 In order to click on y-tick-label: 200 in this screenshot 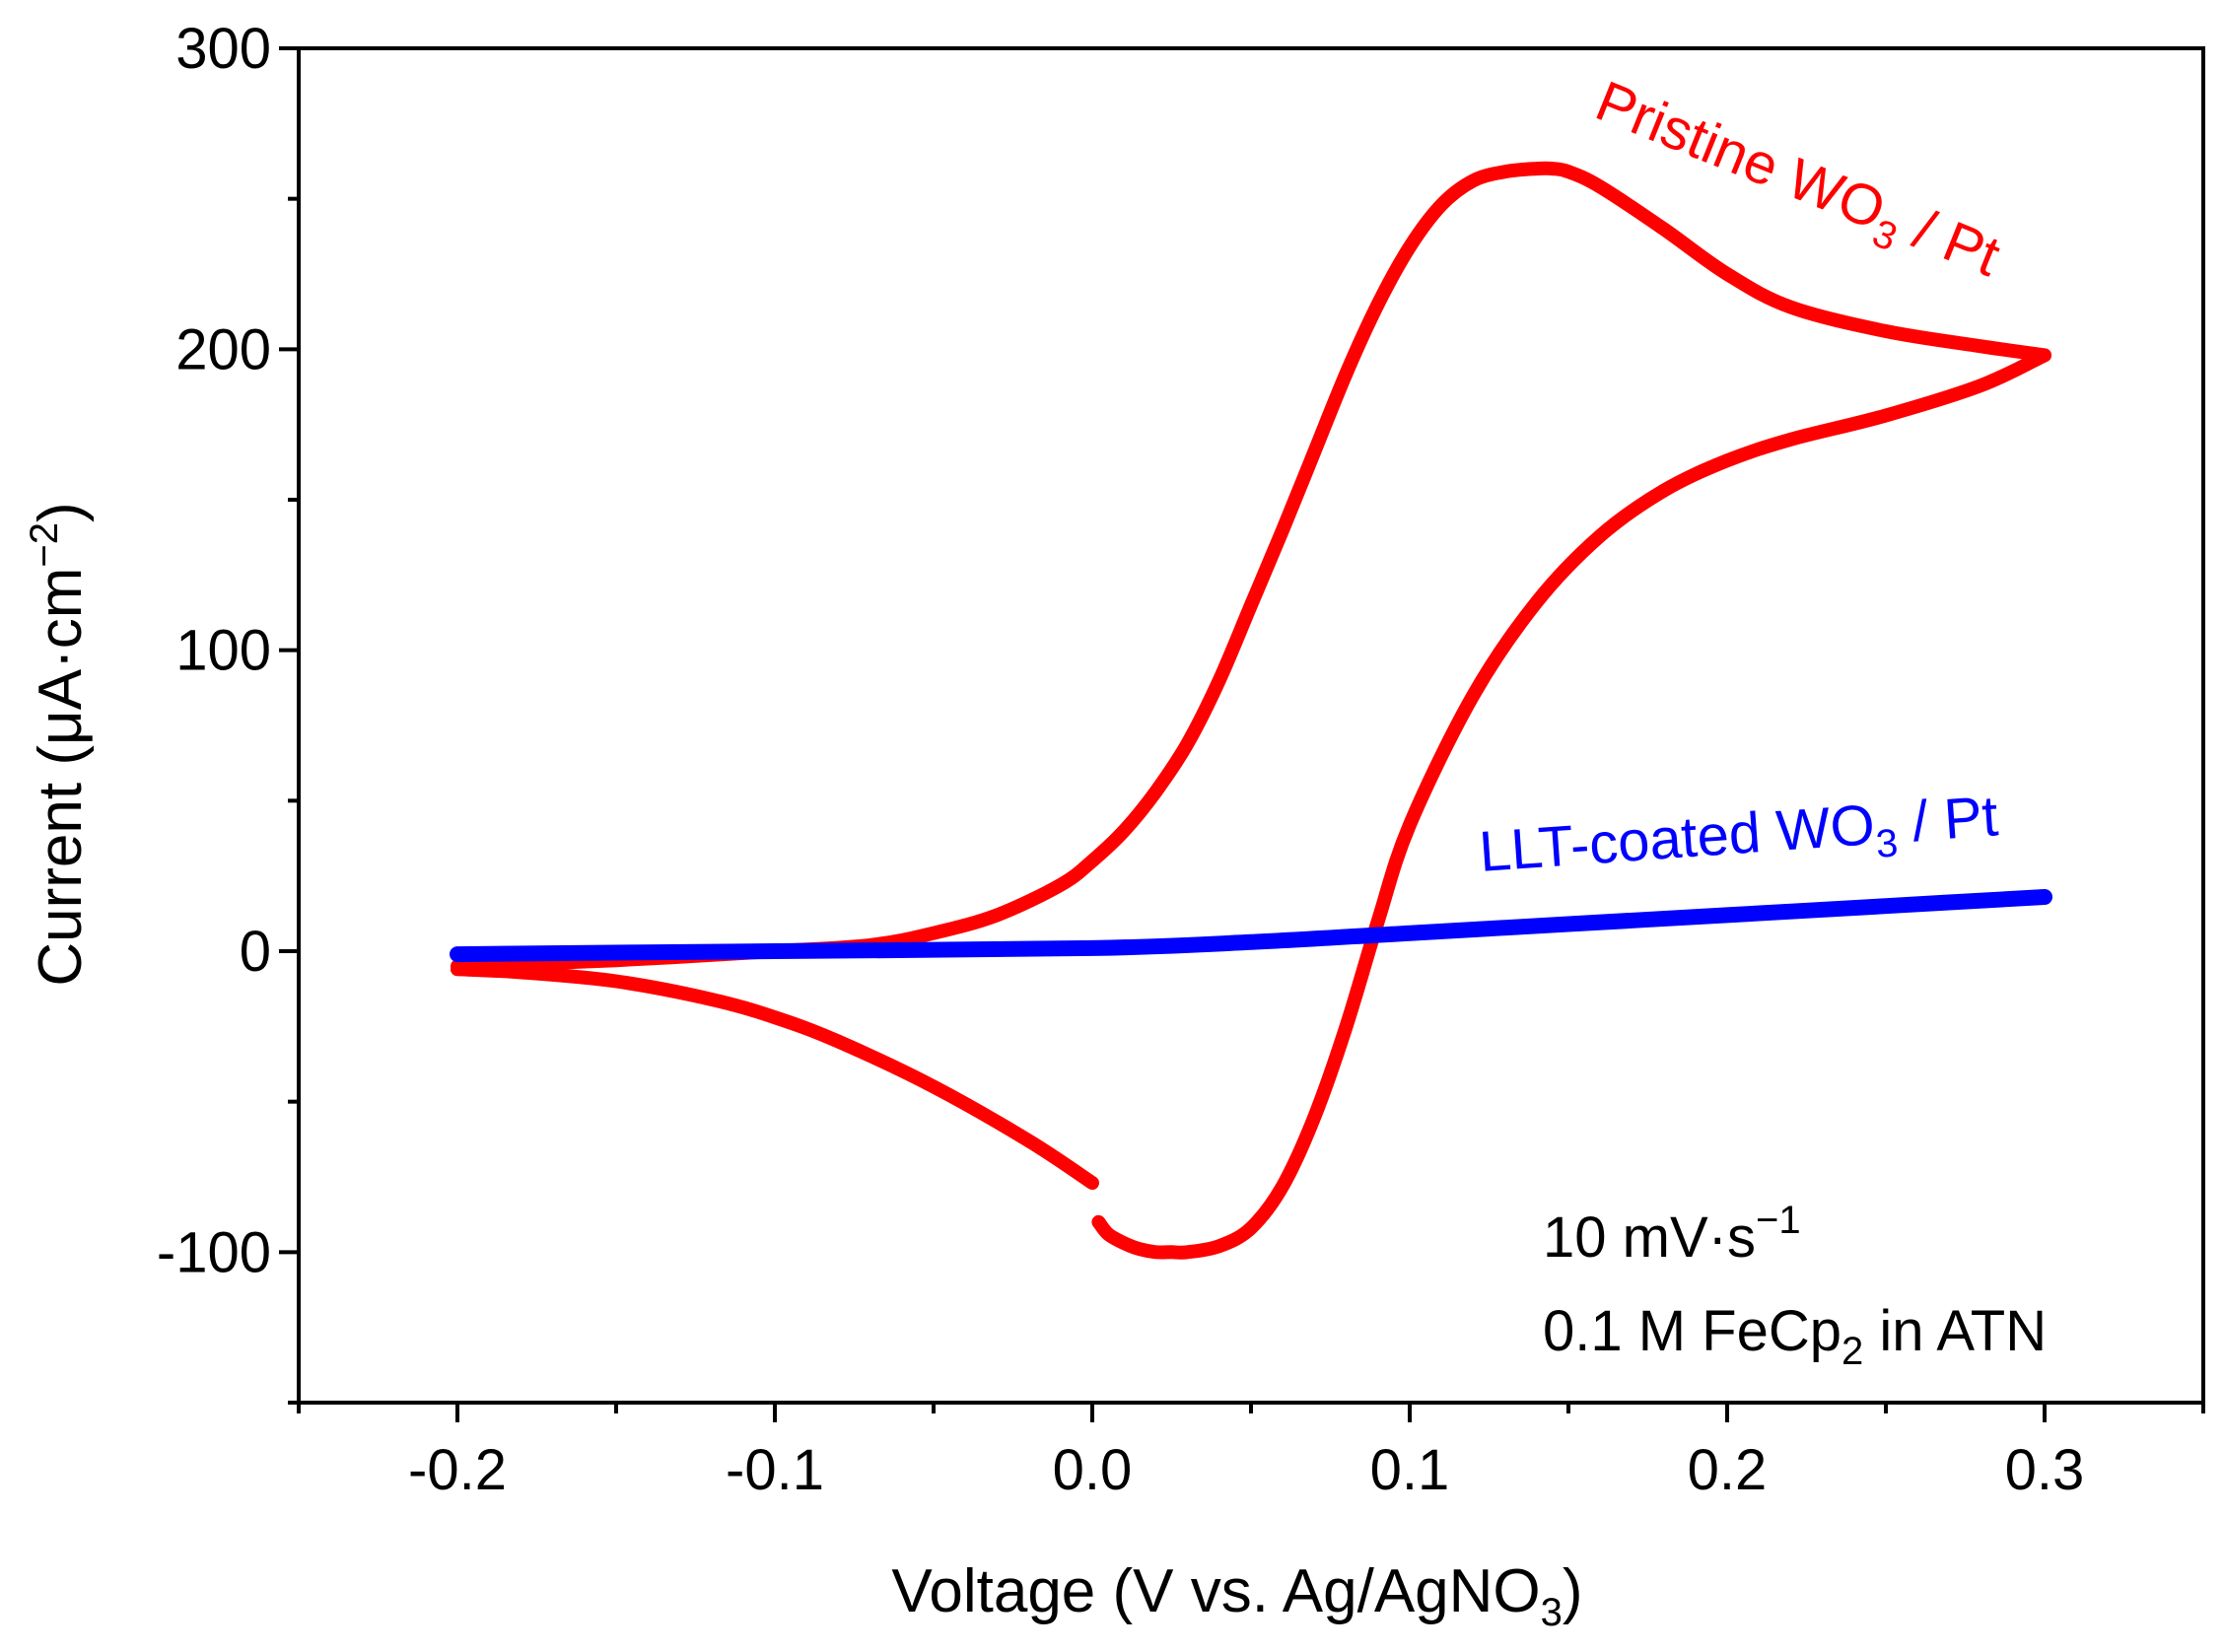, I will do `click(223, 349)`.